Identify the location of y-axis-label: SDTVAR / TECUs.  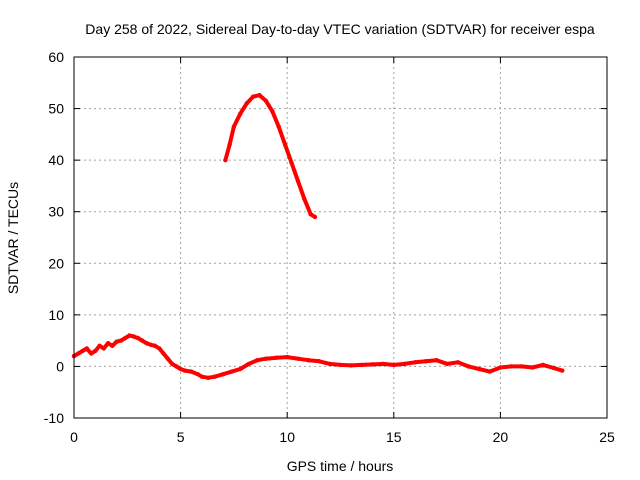
(13, 238).